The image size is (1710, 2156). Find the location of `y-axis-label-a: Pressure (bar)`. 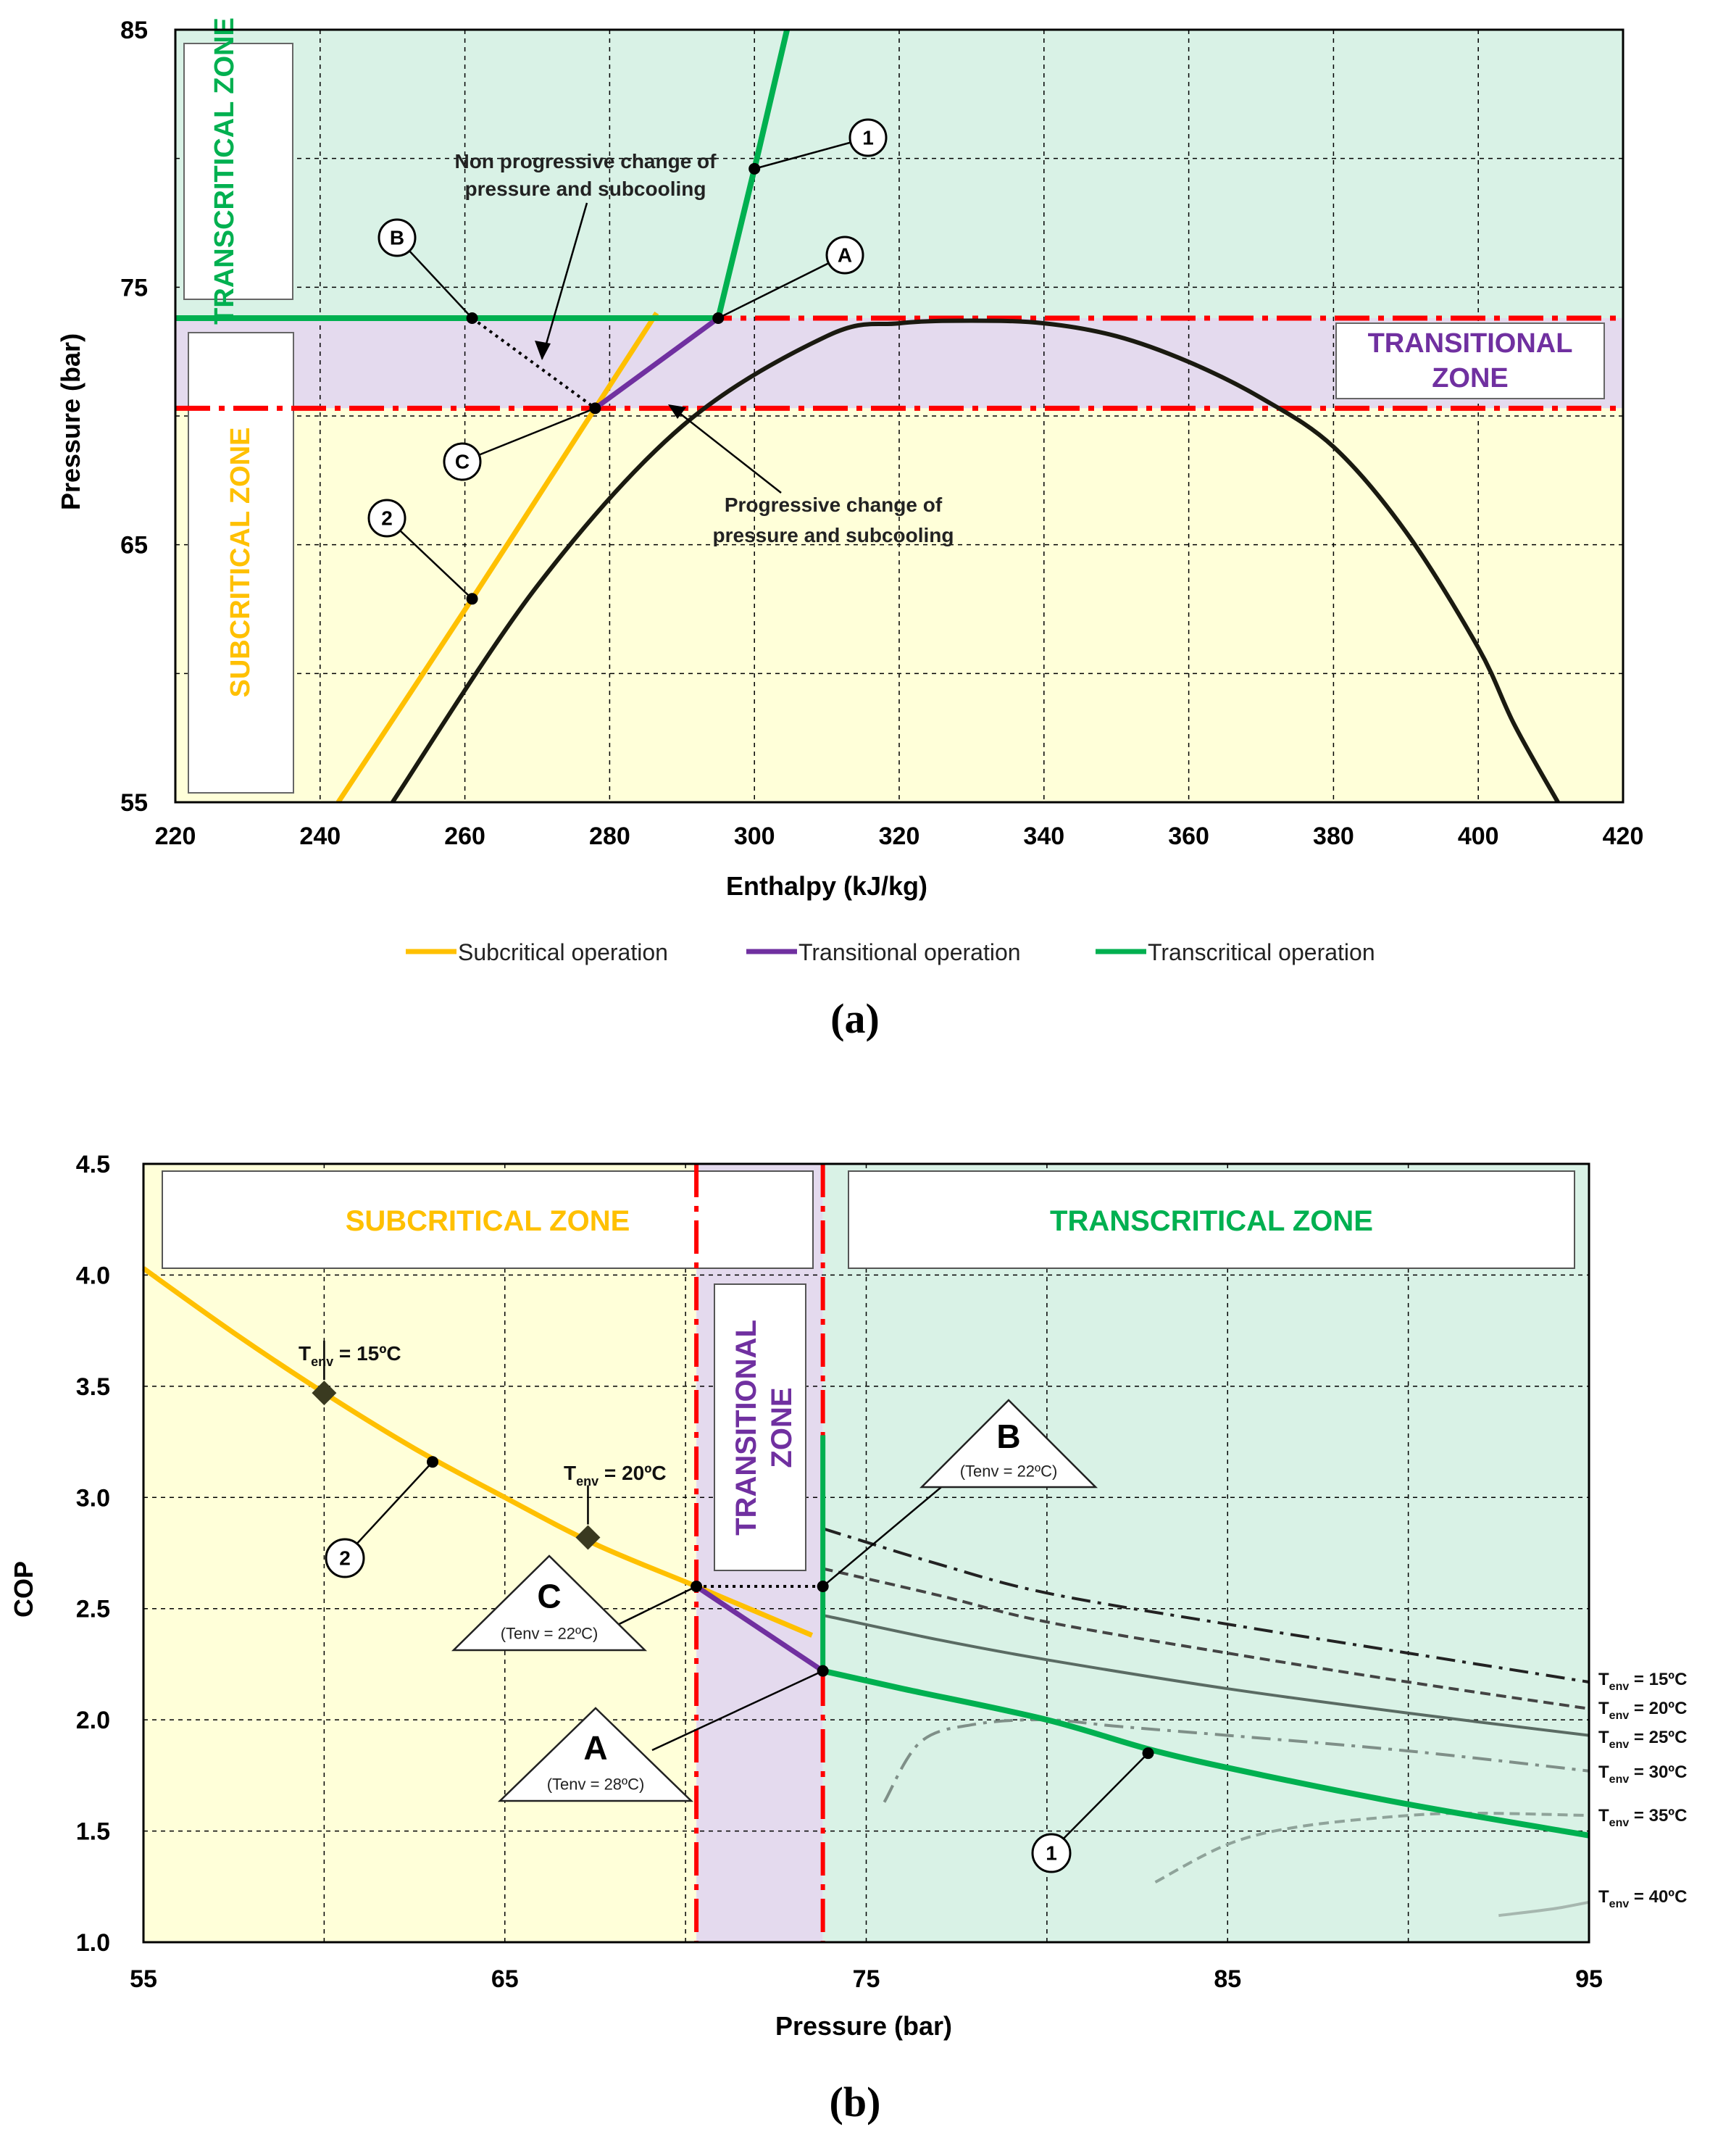

y-axis-label-a: Pressure (bar) is located at coordinates (71, 421).